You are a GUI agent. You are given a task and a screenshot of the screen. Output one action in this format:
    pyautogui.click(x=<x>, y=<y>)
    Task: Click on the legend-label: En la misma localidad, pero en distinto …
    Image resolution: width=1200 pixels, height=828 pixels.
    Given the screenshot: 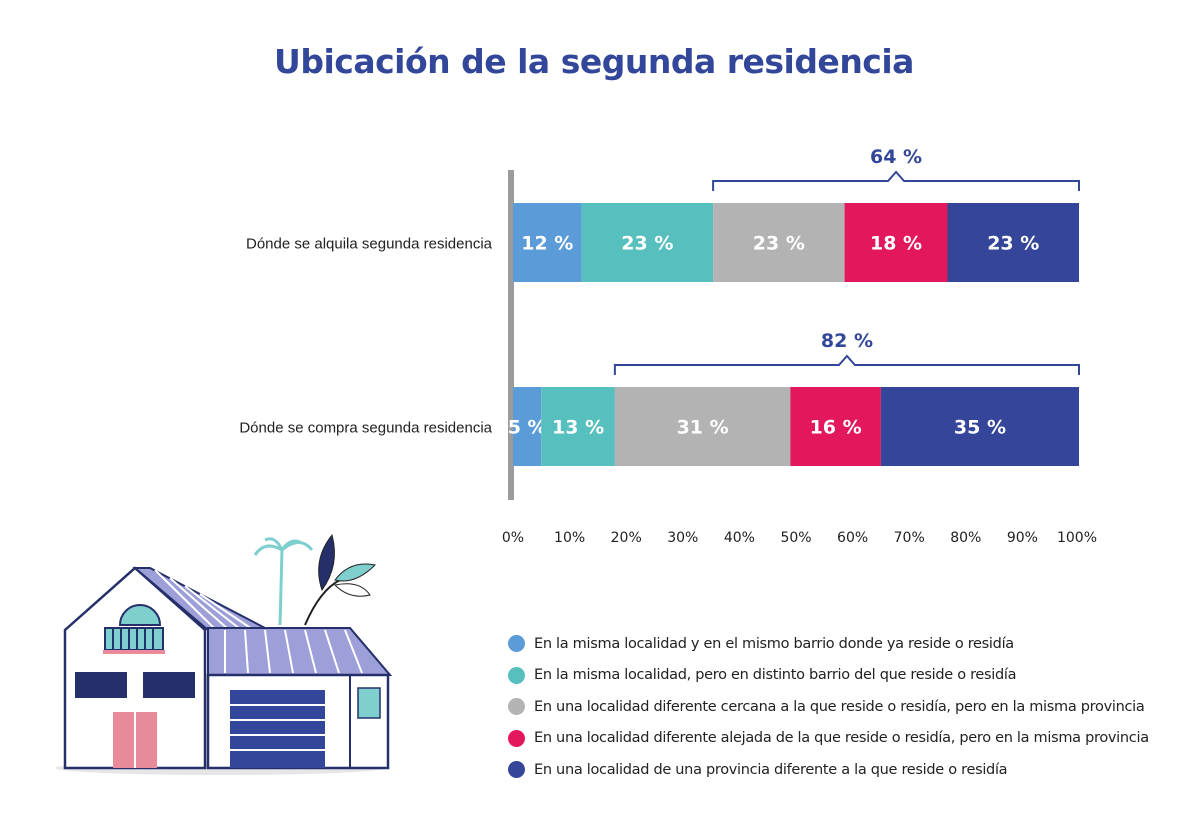 What is the action you would take?
    pyautogui.click(x=775, y=675)
    